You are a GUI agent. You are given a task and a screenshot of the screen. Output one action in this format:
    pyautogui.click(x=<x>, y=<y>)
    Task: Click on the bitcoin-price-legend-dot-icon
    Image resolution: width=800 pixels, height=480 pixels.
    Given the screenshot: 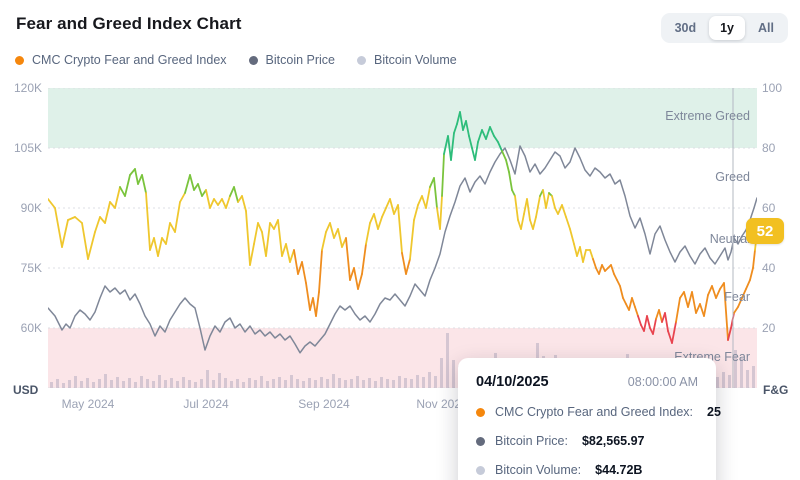 What is the action you would take?
    pyautogui.click(x=253, y=60)
    